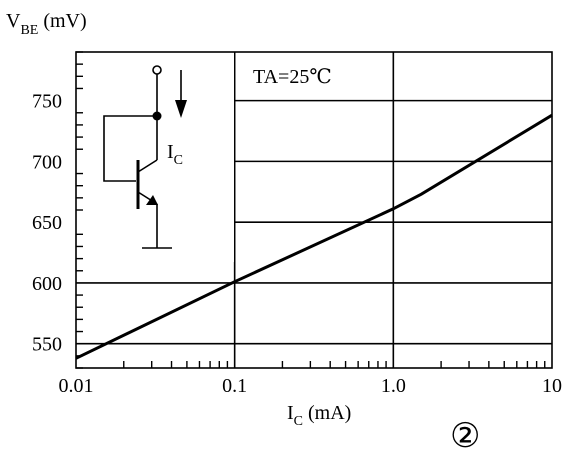 The height and width of the screenshot is (472, 567). Describe the element at coordinates (175, 154) in the screenshot. I see `inset-current-label: IC` at that location.